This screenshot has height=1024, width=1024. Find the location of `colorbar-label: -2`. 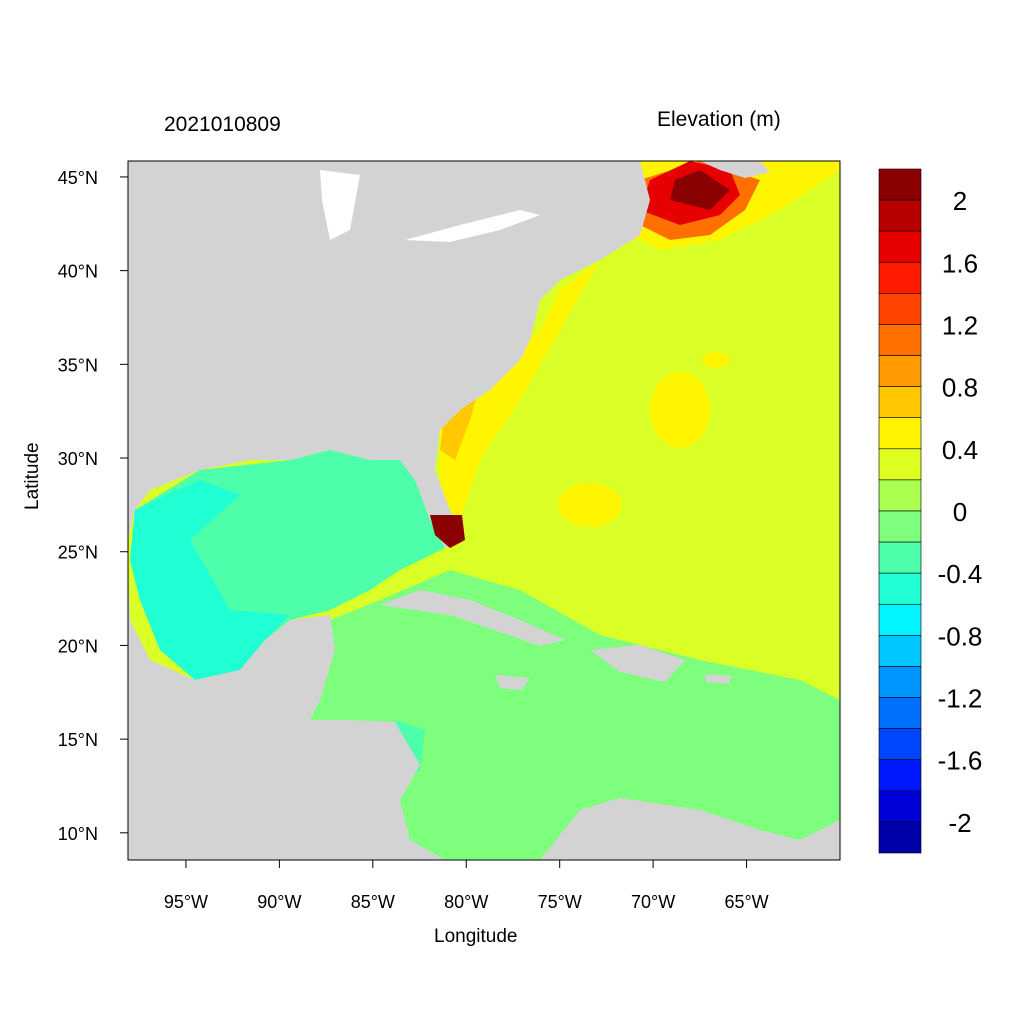

colorbar-label: -2 is located at coordinates (959, 823).